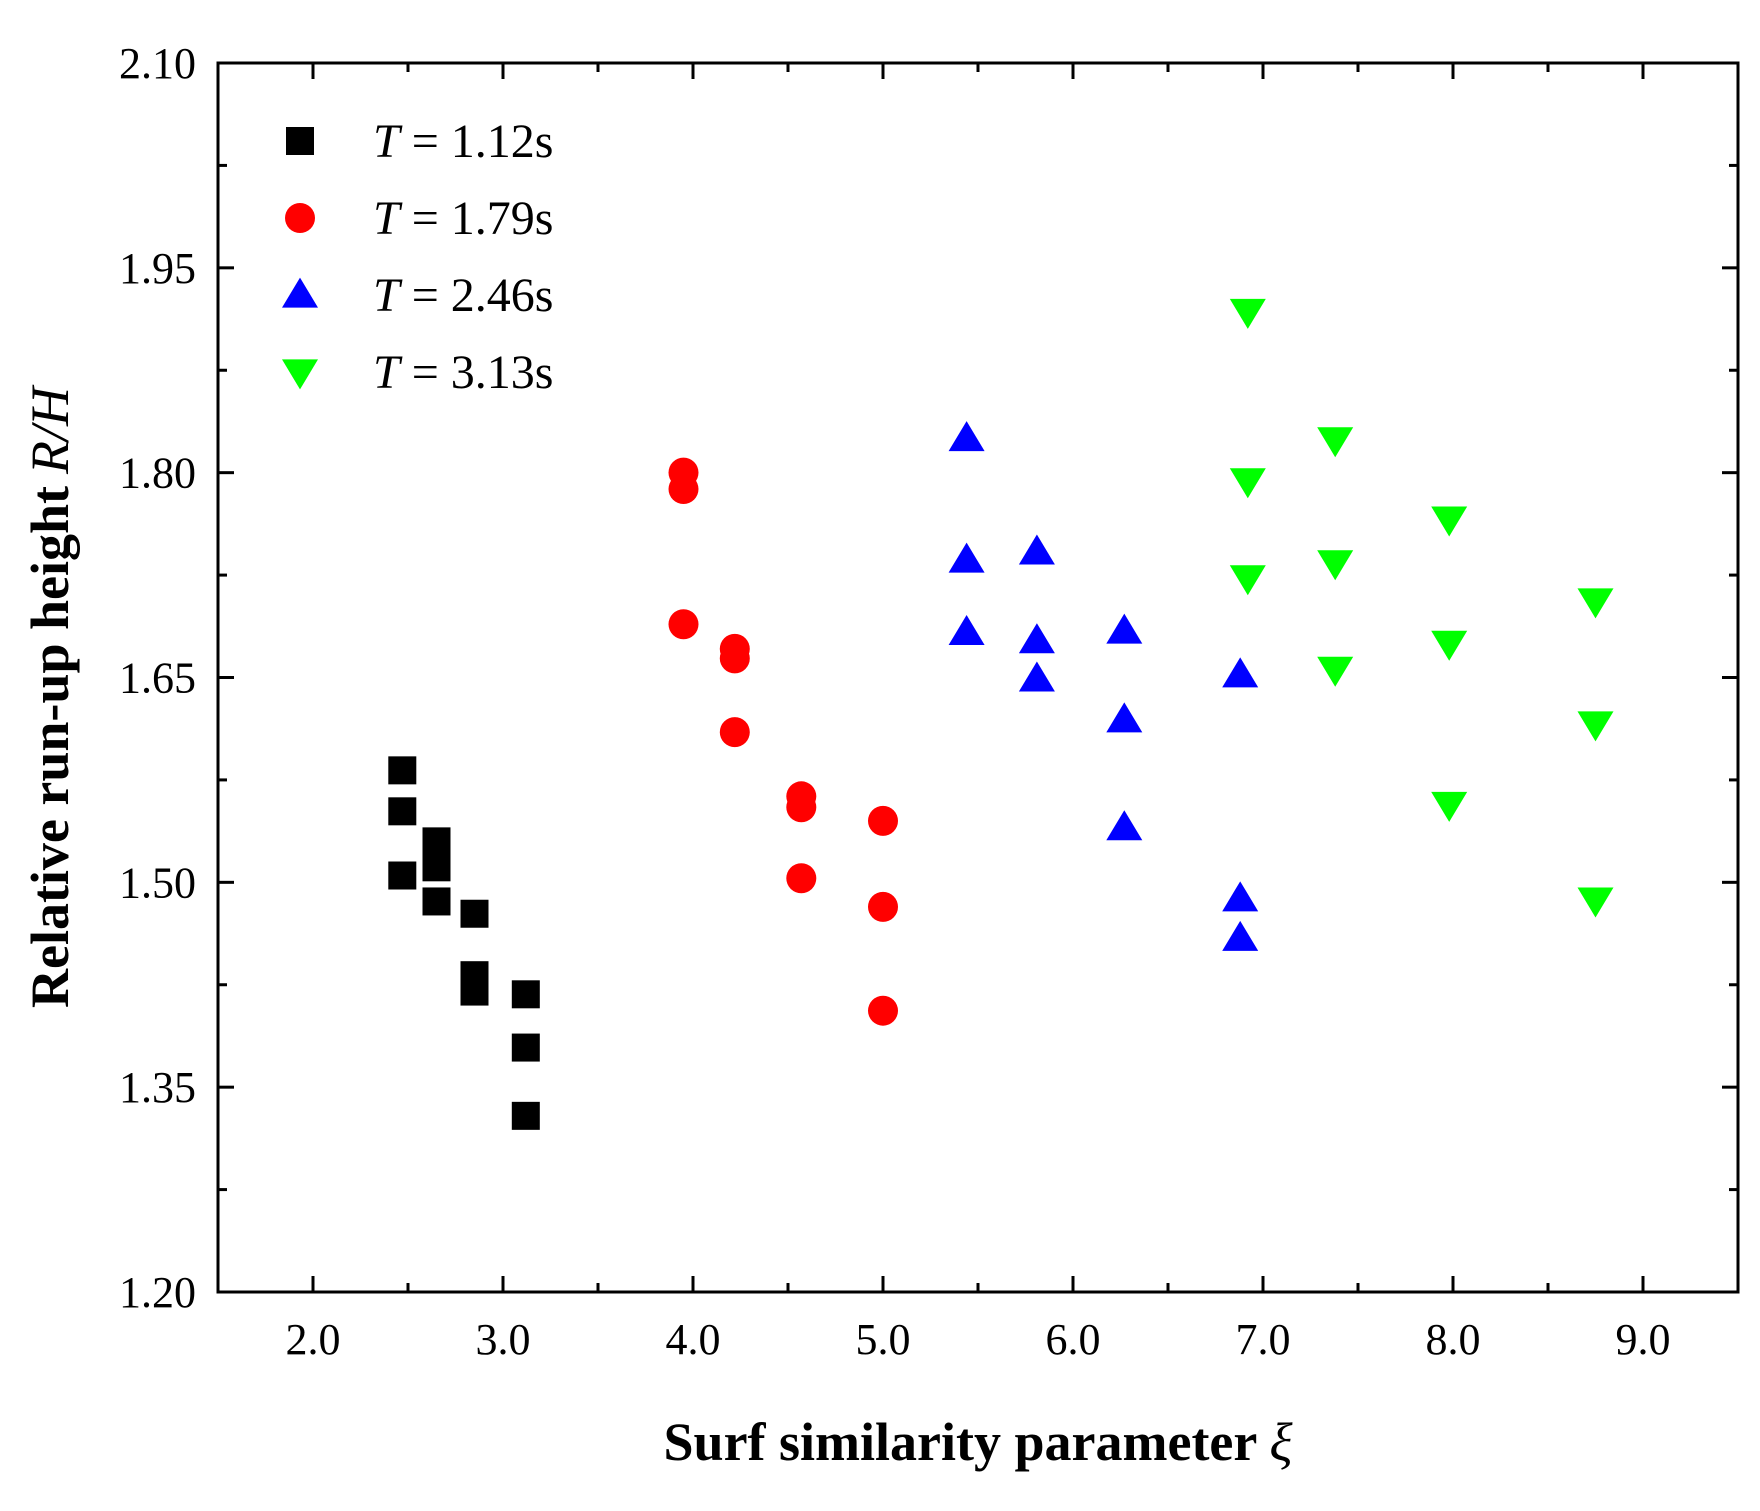 The width and height of the screenshot is (1760, 1511). What do you see at coordinates (313, 1339) in the screenshot?
I see `x-tick-label: 2.0` at bounding box center [313, 1339].